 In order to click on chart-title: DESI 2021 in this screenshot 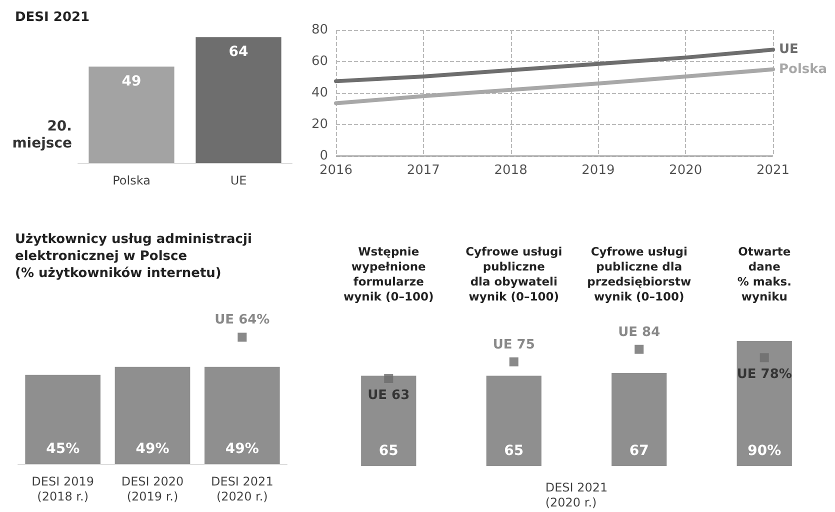, I will do `click(52, 17)`.